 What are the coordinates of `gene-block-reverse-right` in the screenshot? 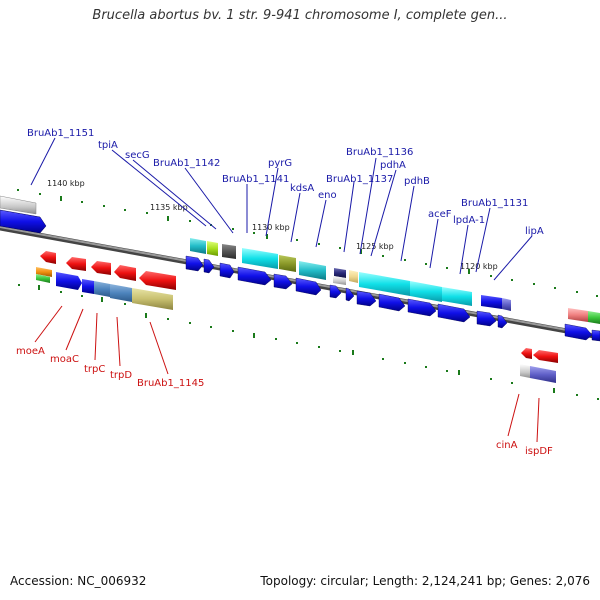 It's located at (539, 365).